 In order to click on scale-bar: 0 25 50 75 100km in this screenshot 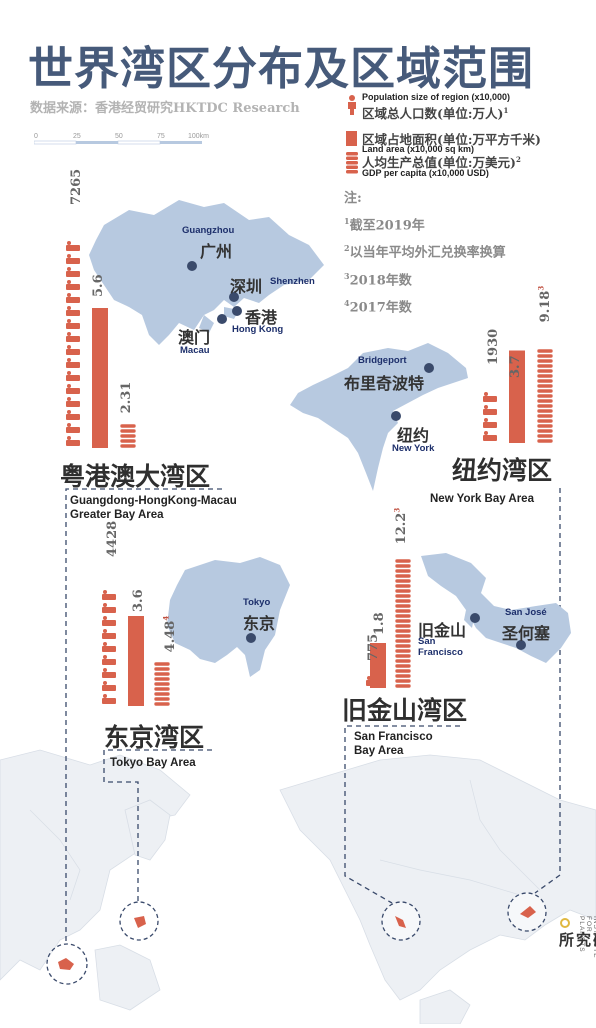, I will do `click(121, 139)`.